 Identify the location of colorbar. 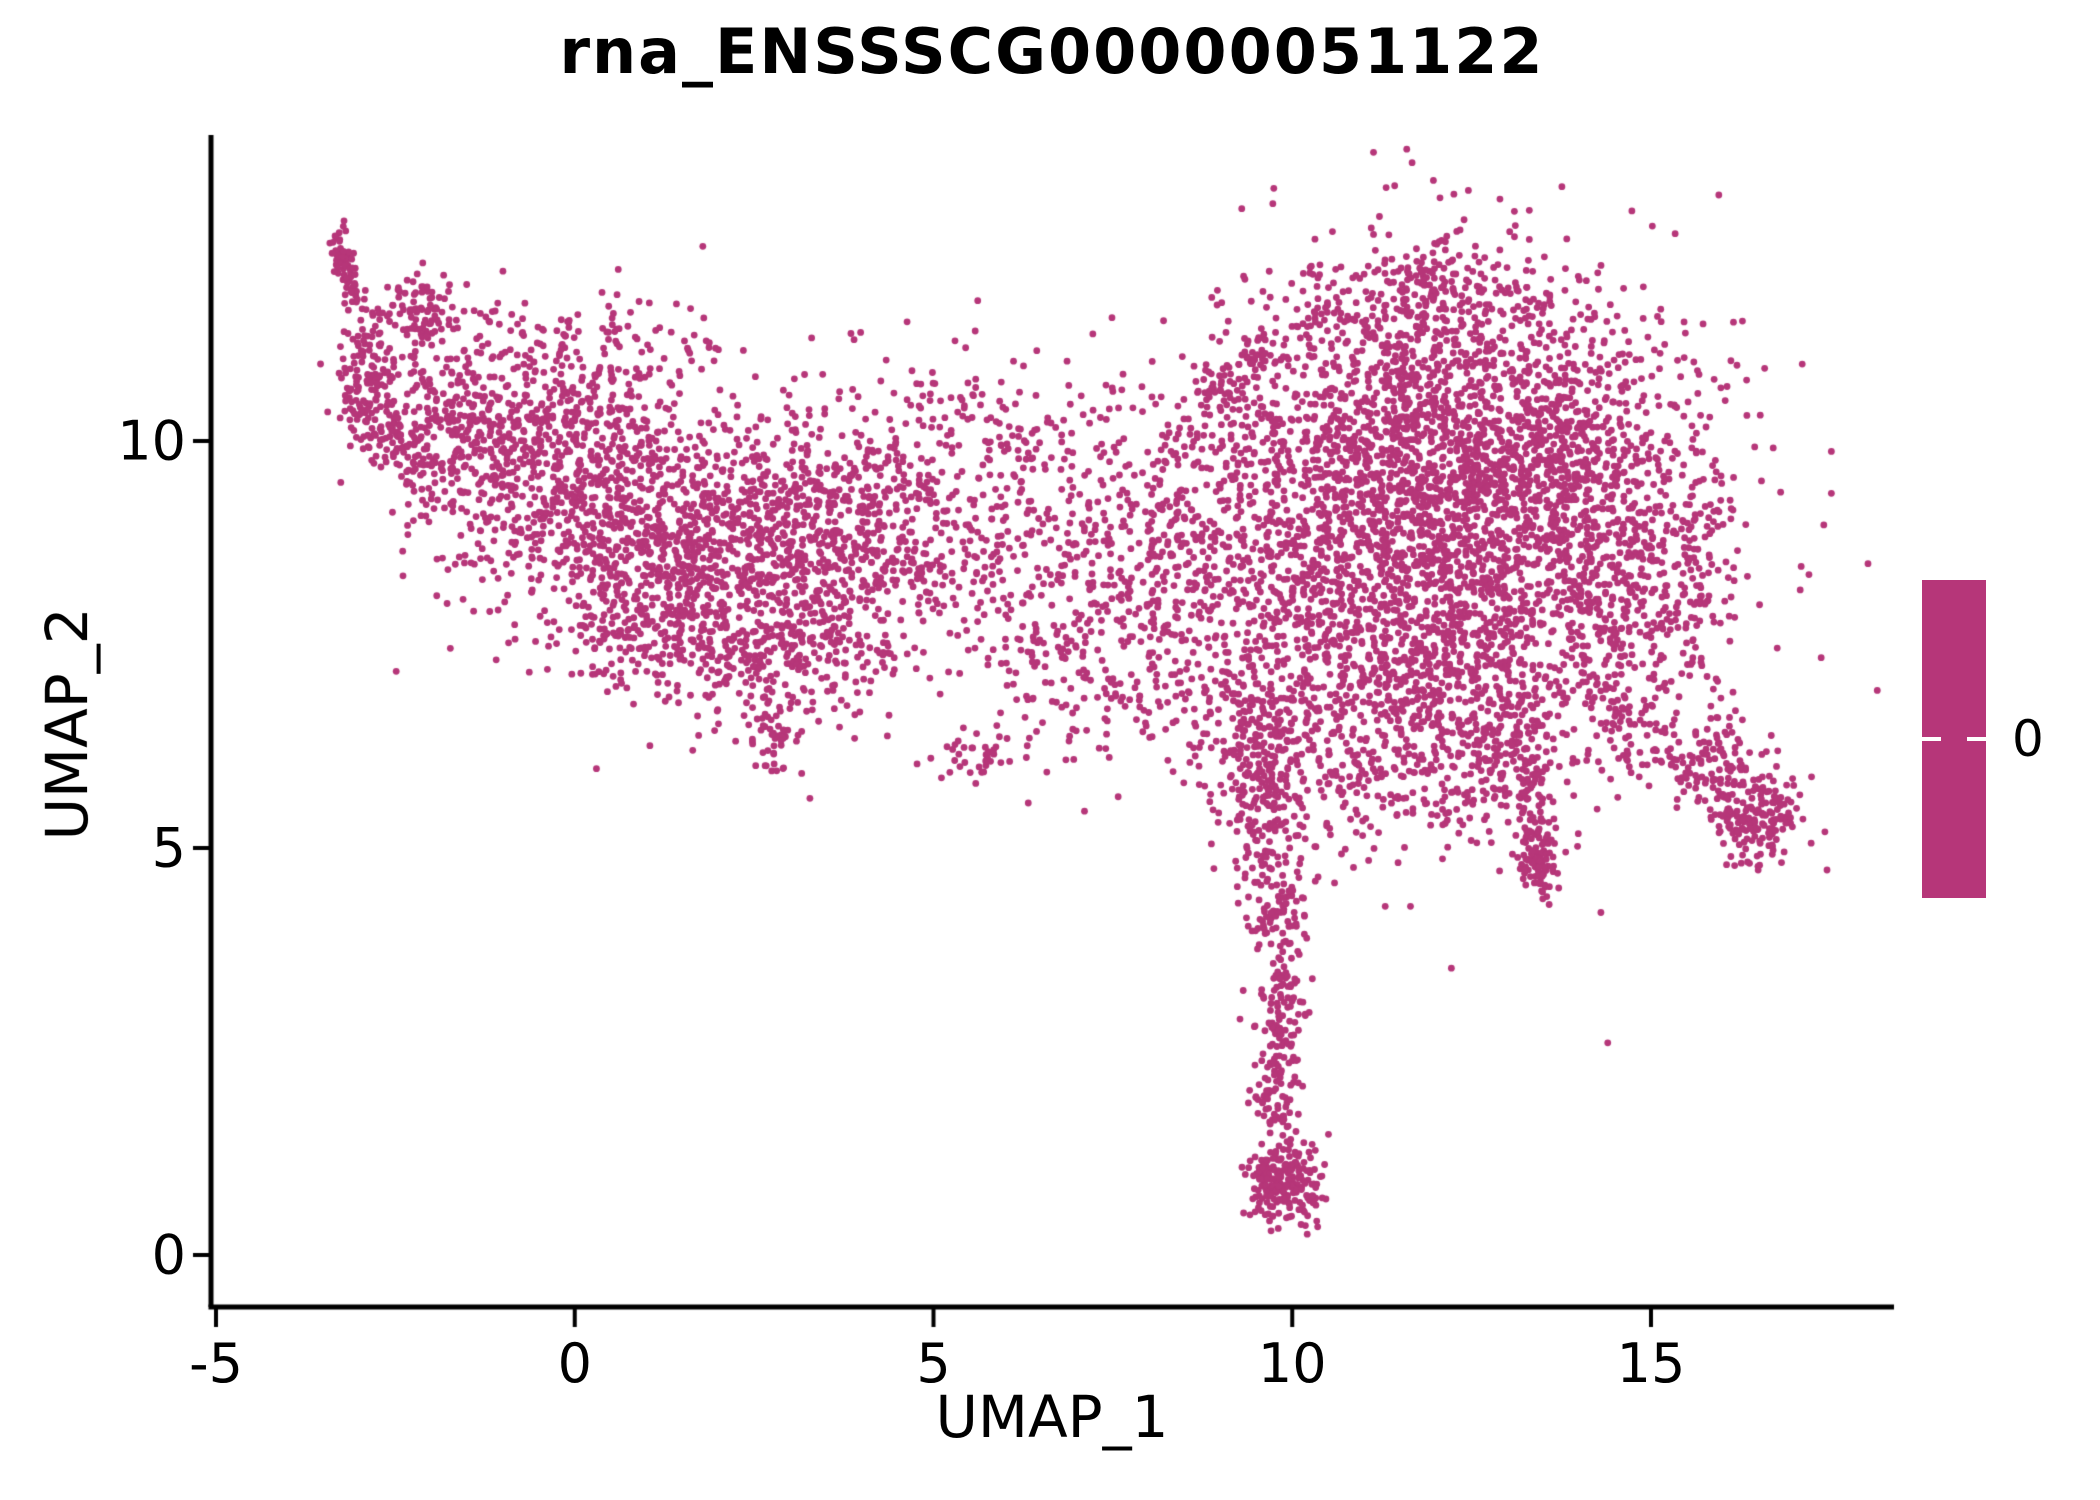
(1954, 739).